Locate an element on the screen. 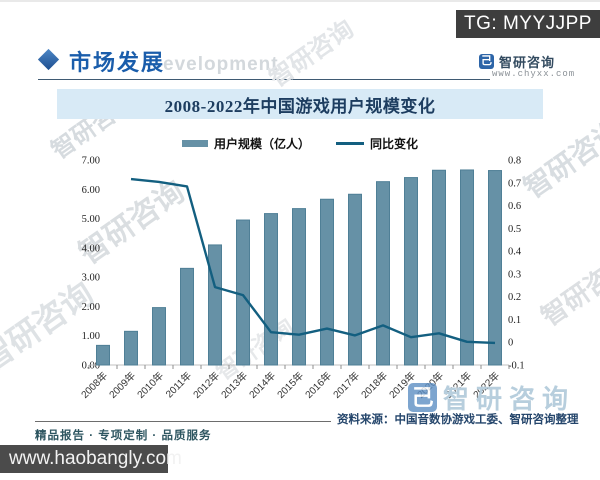 The image size is (600, 480). bar-2010年 is located at coordinates (159, 336).